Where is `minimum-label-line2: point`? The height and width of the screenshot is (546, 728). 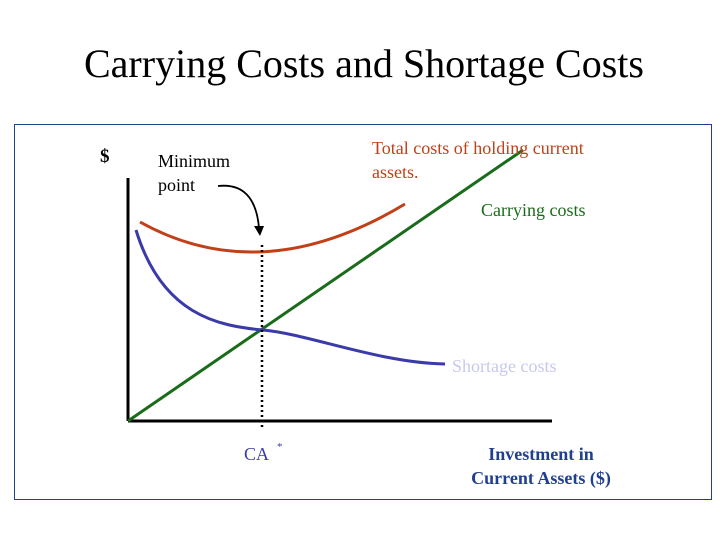 minimum-label-line2: point is located at coordinates (176, 185).